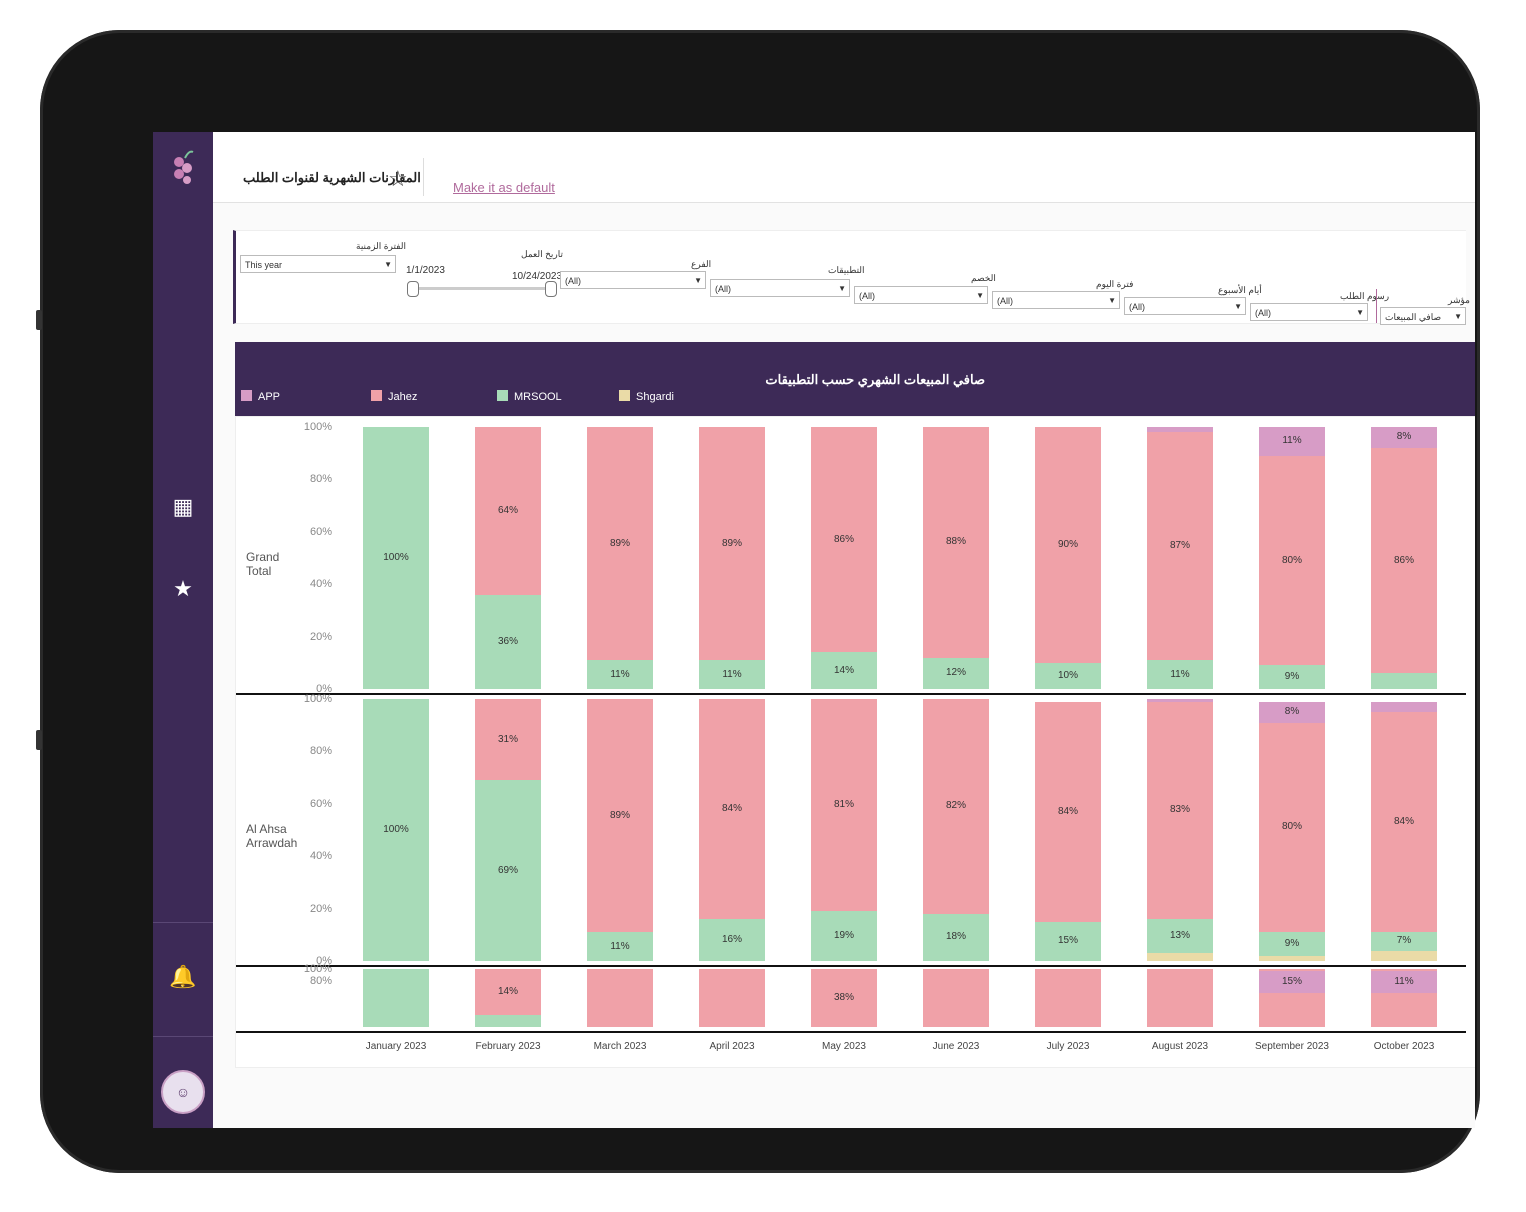  What do you see at coordinates (1056, 300) in the screenshot?
I see `day-period-select: (All) ▼` at bounding box center [1056, 300].